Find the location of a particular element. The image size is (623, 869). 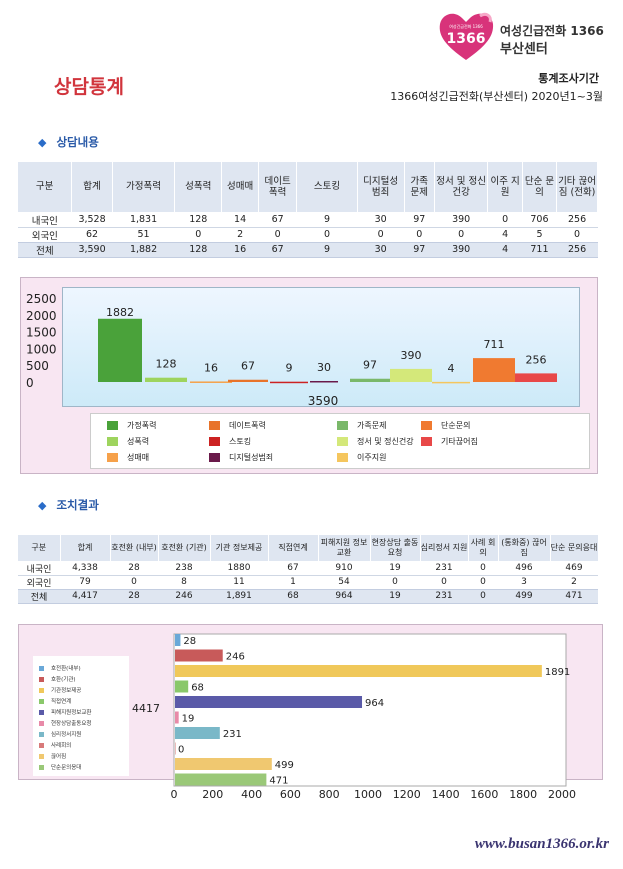

table-cell: 910 is located at coordinates (344, 568).